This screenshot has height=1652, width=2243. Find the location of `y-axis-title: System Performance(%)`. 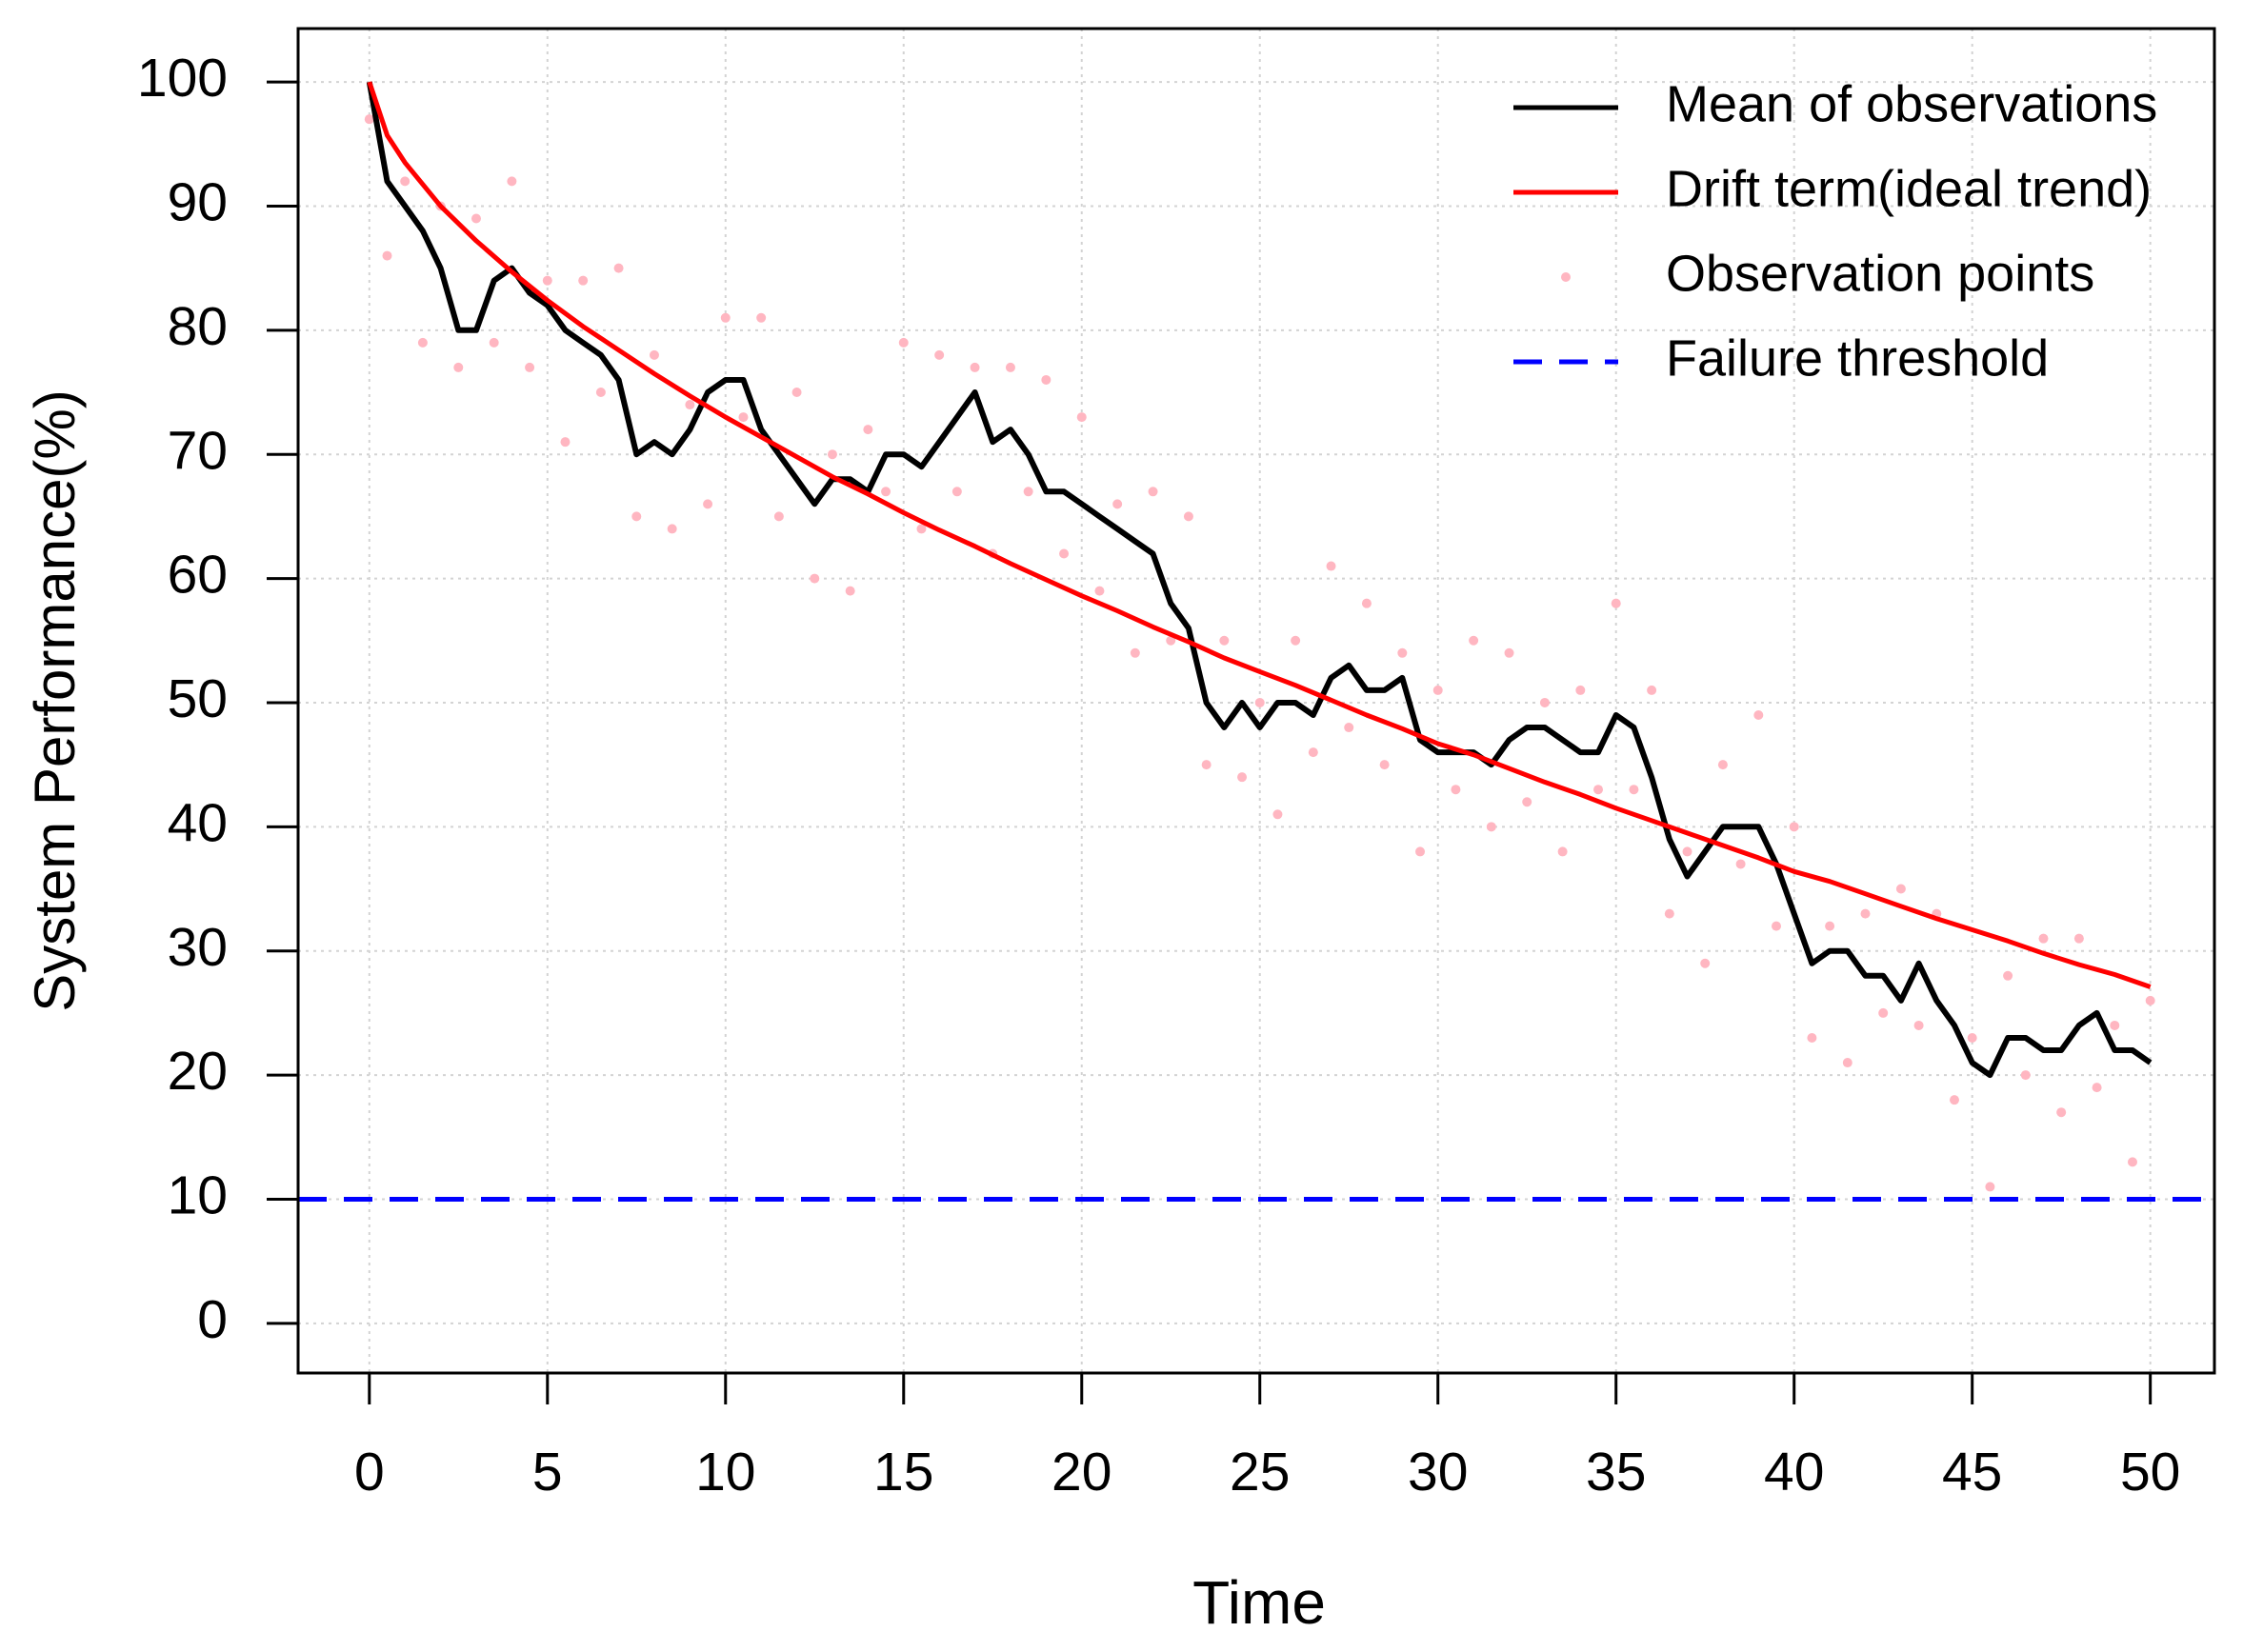

y-axis-title: System Performance(%) is located at coordinates (55, 700).